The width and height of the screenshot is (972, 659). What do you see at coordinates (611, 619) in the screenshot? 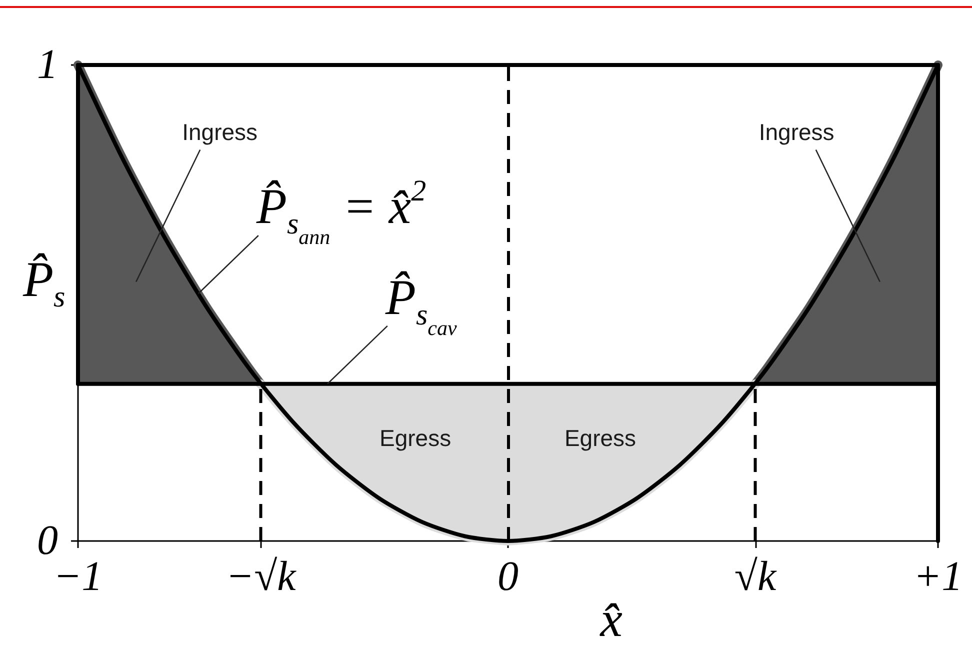
I see `x-axis-title: x̂` at bounding box center [611, 619].